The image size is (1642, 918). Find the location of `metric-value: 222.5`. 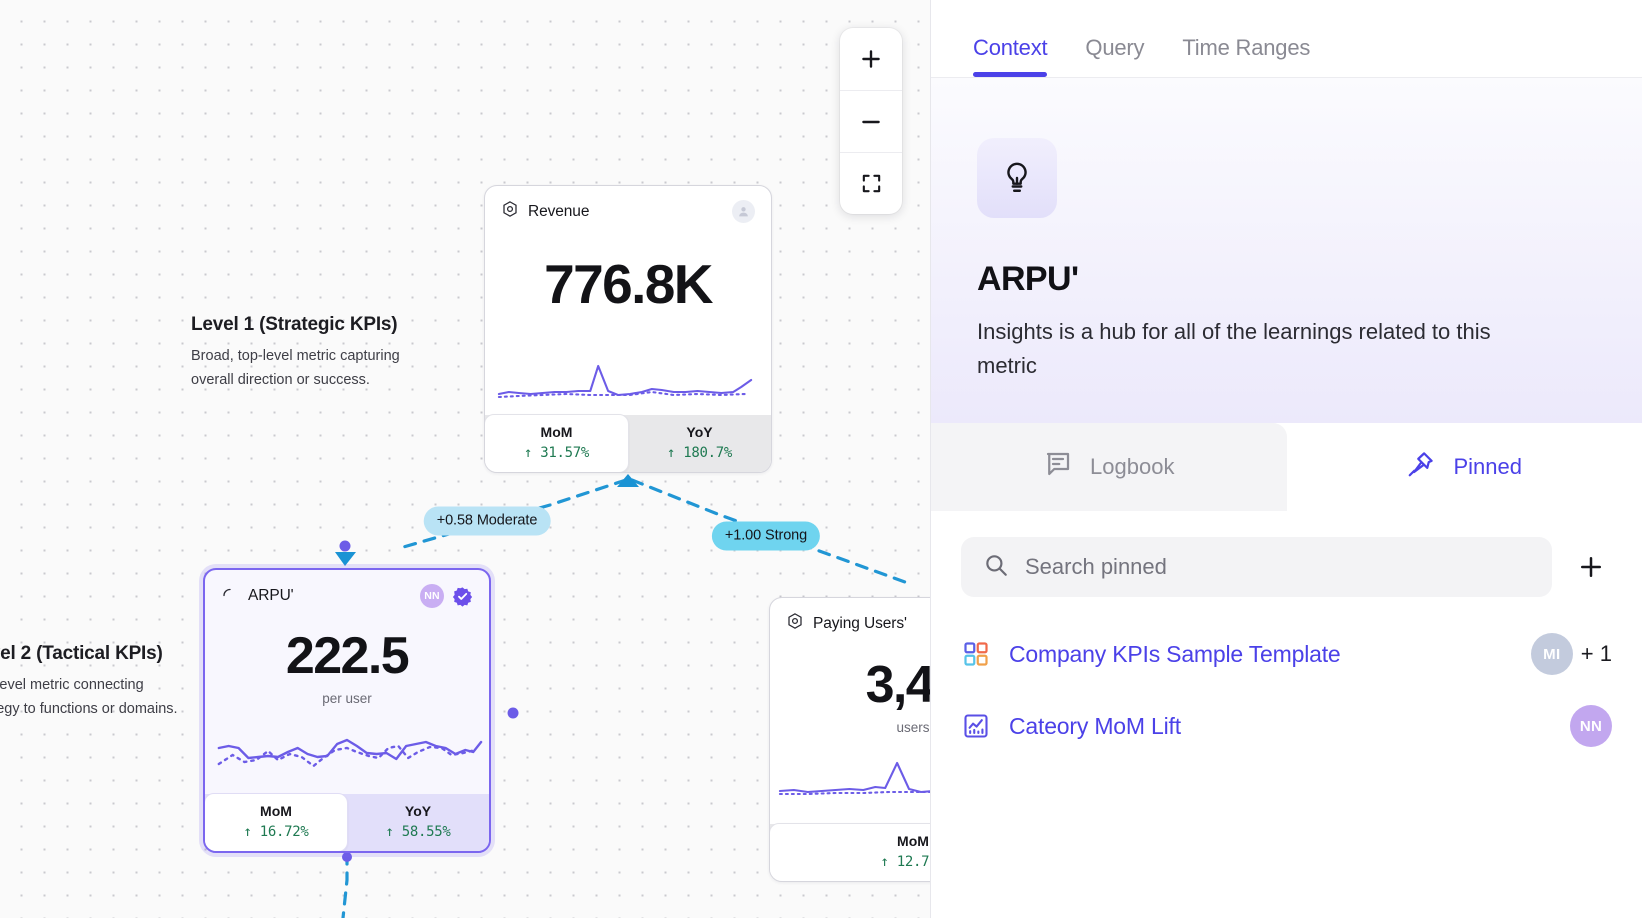

metric-value: 222.5 is located at coordinates (347, 656).